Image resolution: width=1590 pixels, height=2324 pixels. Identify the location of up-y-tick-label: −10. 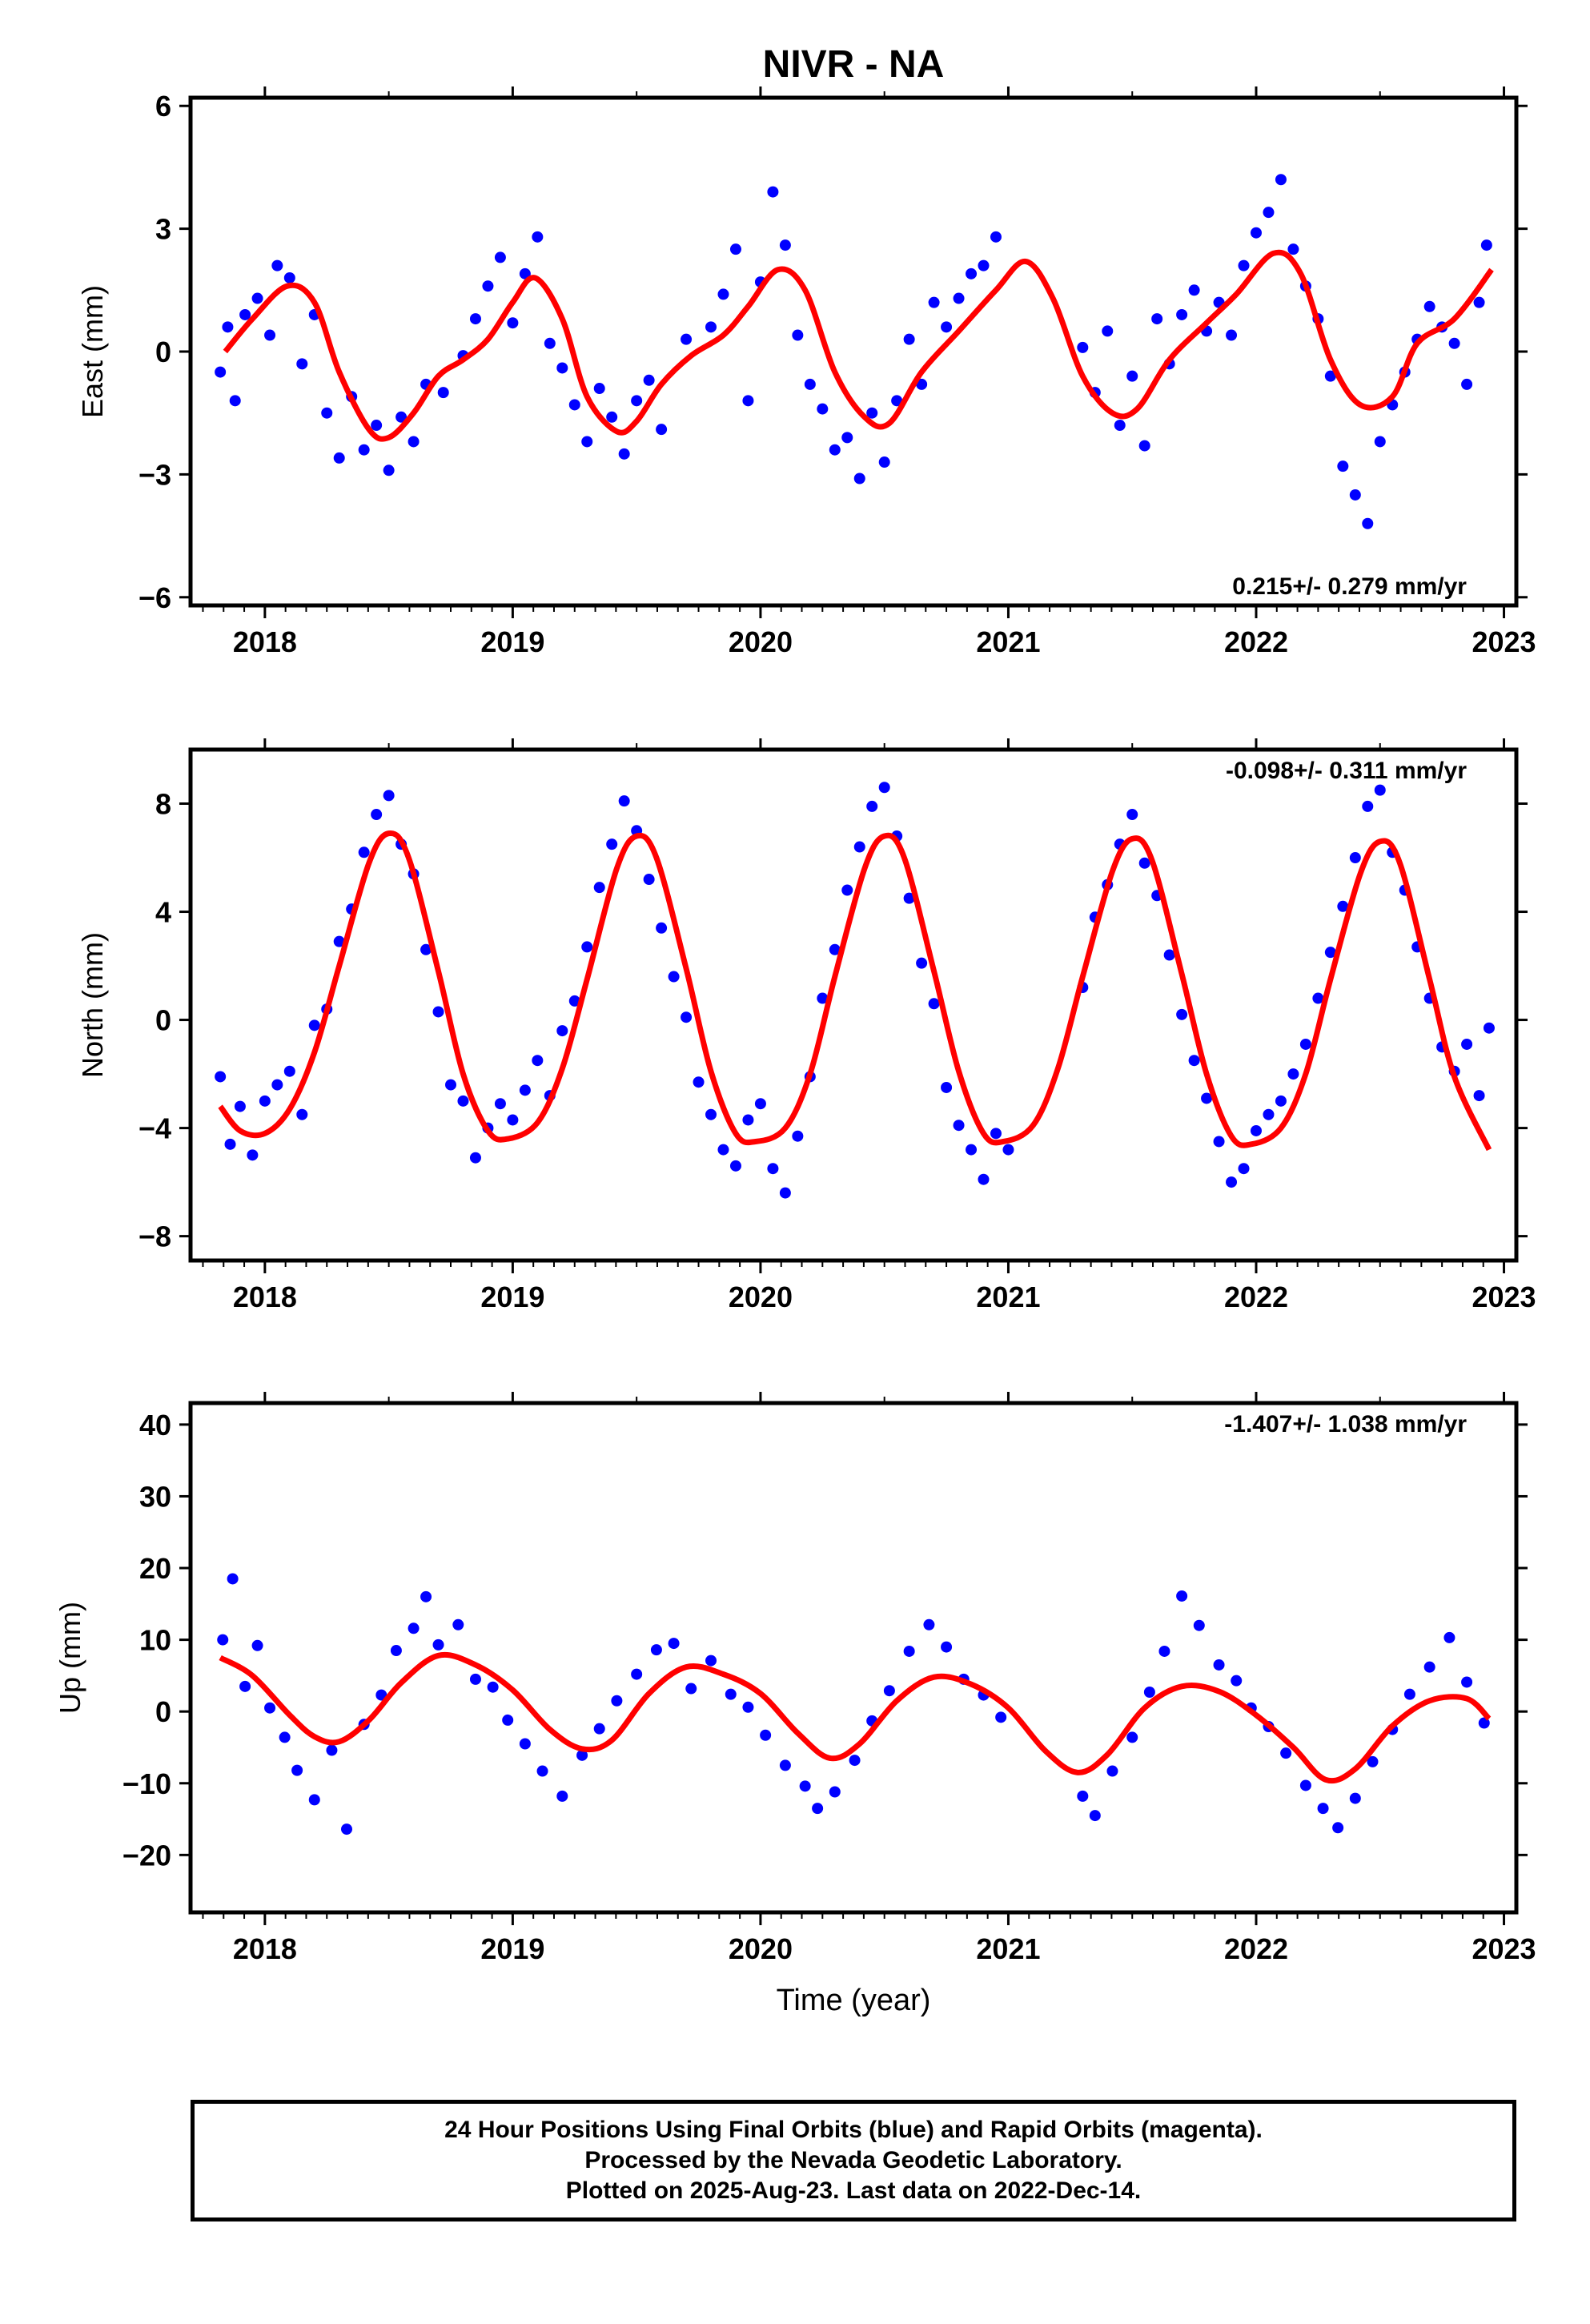
(146, 1783).